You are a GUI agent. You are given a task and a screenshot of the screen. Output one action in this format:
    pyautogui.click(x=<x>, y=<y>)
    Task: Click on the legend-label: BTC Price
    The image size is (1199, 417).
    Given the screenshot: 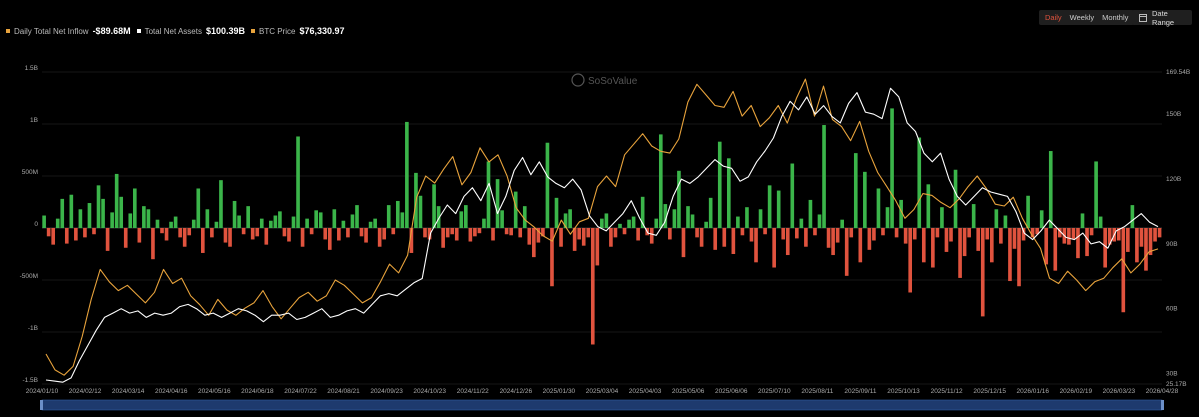 What is the action you would take?
    pyautogui.click(x=277, y=31)
    